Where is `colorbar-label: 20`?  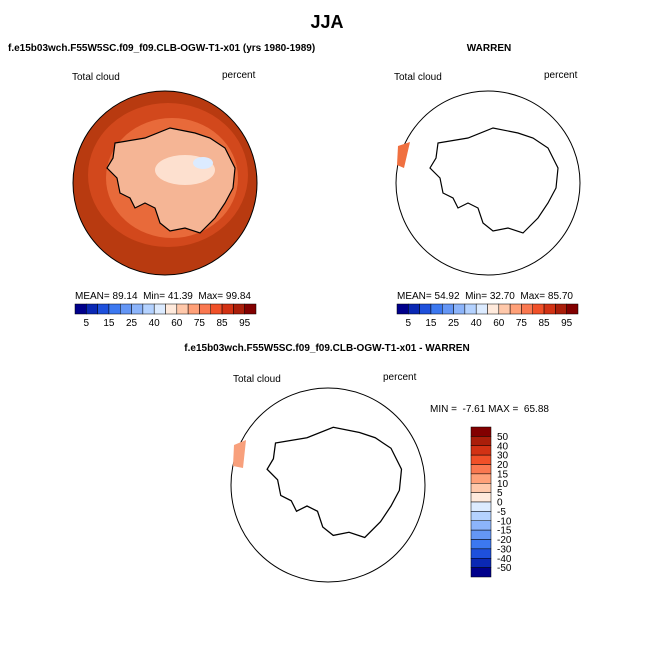
colorbar-label: 20 is located at coordinates (503, 465).